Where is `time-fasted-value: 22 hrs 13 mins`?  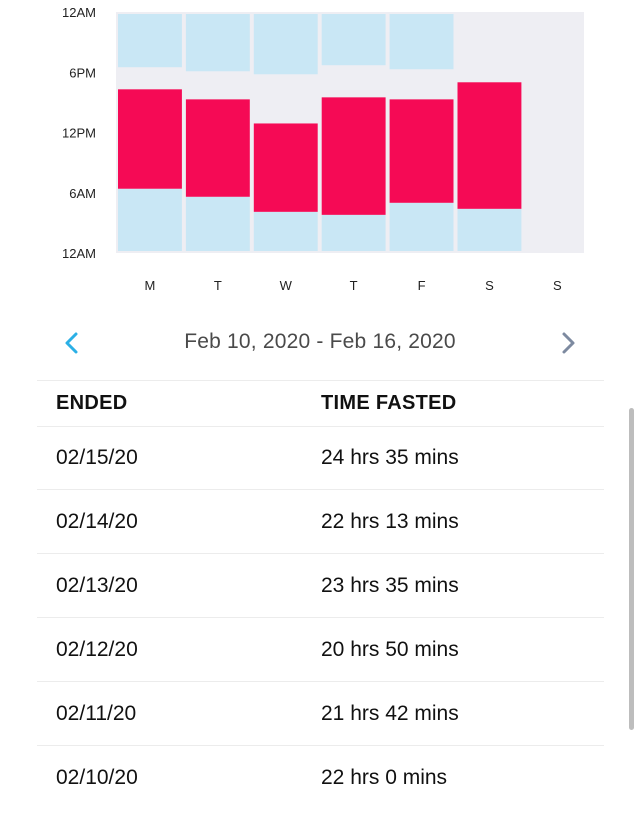
time-fasted-value: 22 hrs 13 mins is located at coordinates (390, 521).